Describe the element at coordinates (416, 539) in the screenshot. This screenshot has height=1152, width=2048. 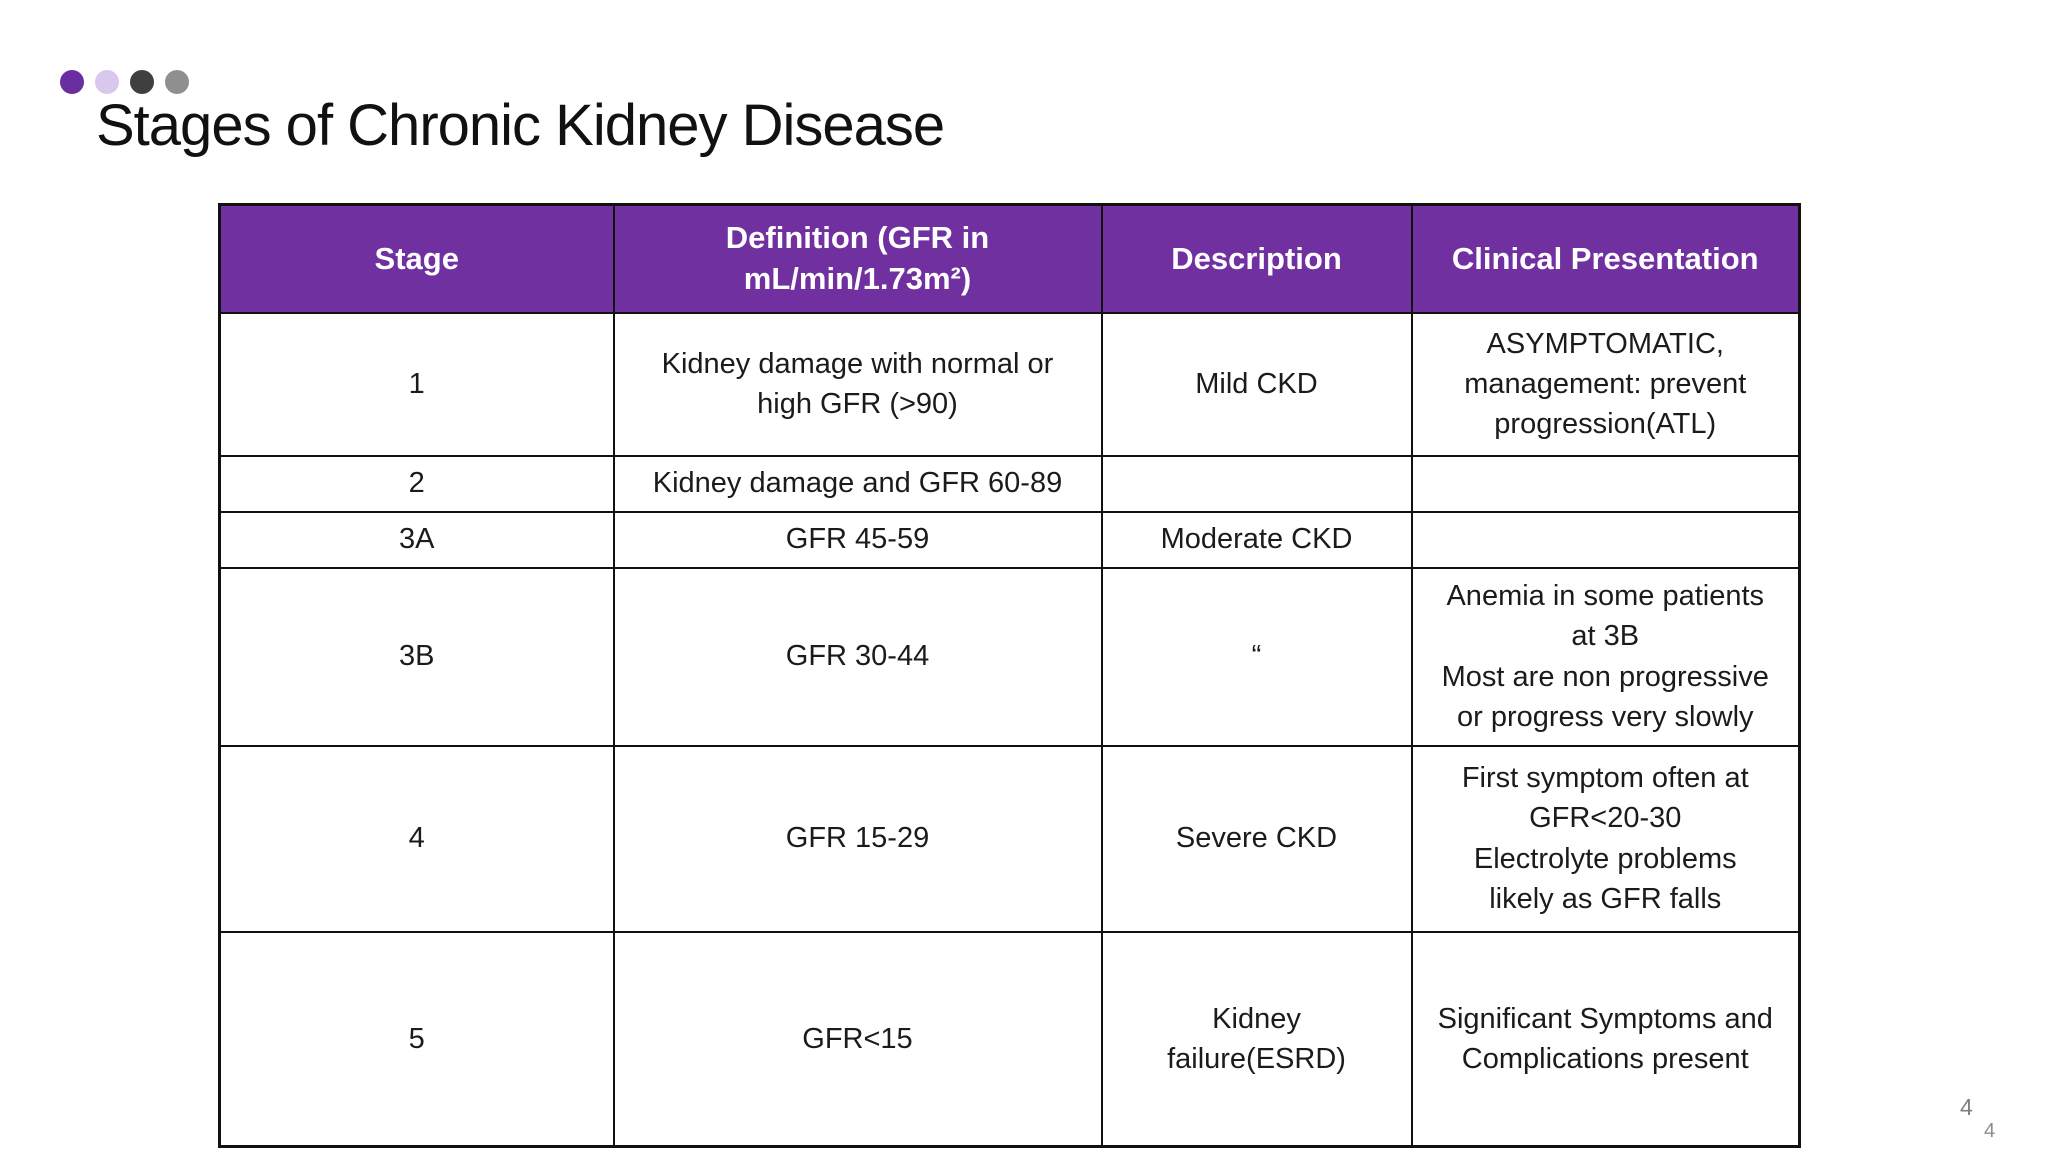
I see `cell-stage: 3A` at that location.